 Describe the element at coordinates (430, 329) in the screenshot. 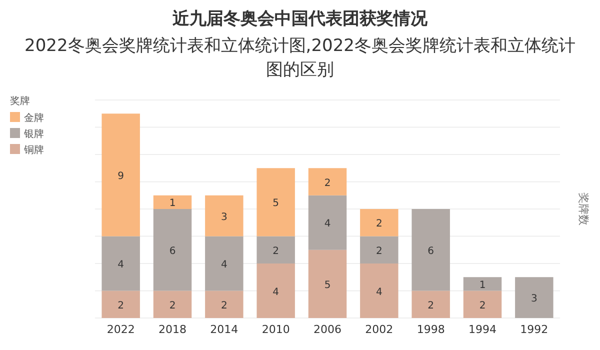

I see `x-tick-label: 1998` at that location.